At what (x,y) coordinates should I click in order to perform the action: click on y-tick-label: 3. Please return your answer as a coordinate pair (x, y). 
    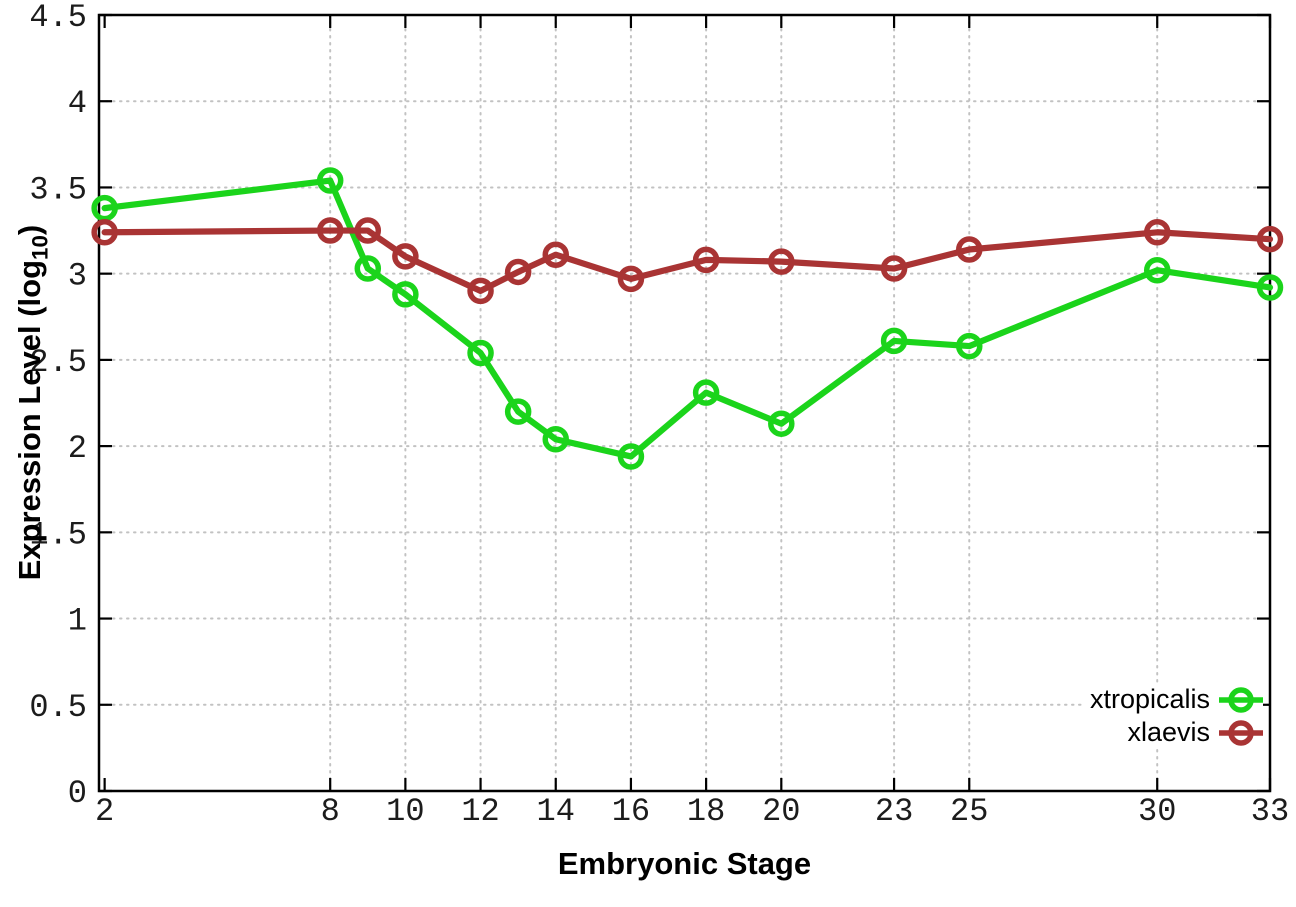
    Looking at the image, I should click on (77, 276).